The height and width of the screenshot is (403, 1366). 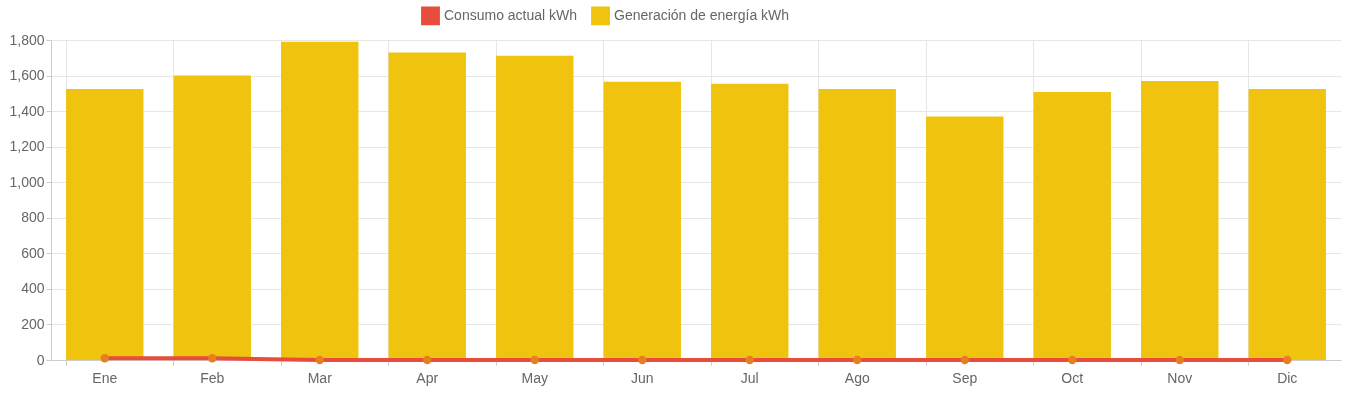 I want to click on y-tick-label: 0, so click(x=40, y=359).